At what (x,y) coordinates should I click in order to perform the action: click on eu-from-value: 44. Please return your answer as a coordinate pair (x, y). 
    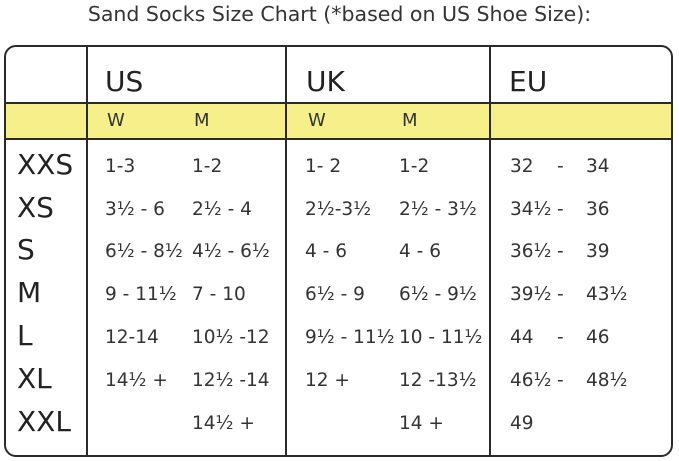
    Looking at the image, I should click on (522, 337).